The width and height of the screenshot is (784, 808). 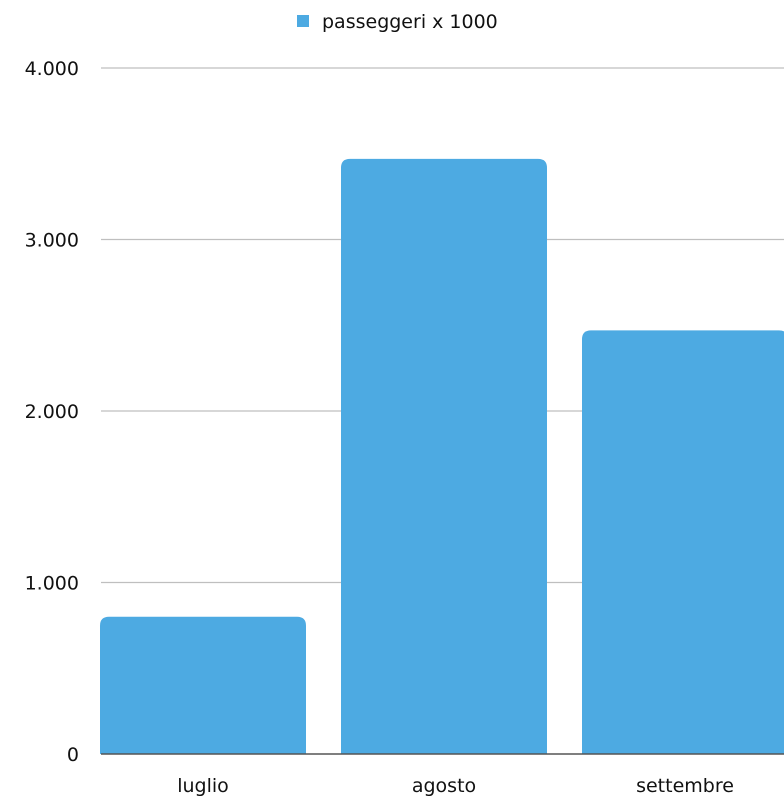 I want to click on bar-luglio, so click(x=203, y=685).